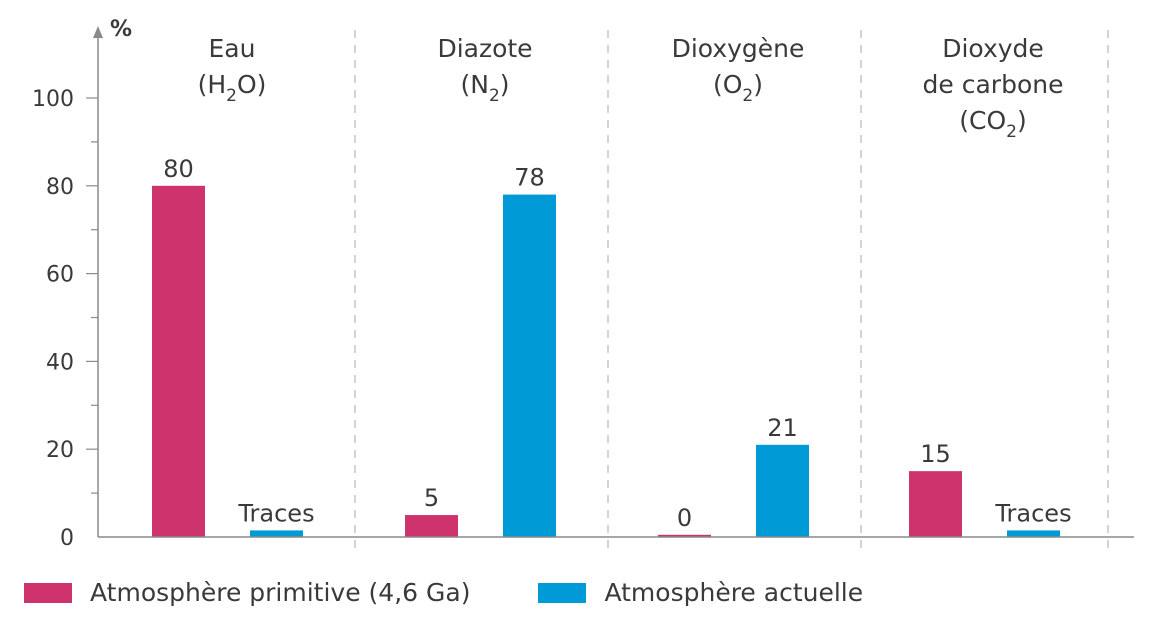 The width and height of the screenshot is (1176, 631). What do you see at coordinates (734, 592) in the screenshot?
I see `legend-label-actuelle: Atmosphère actuelle` at bounding box center [734, 592].